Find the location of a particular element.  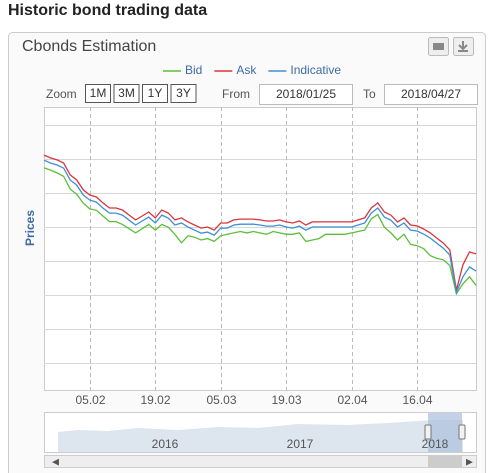

page-title: Historic bond trading data is located at coordinates (108, 10).